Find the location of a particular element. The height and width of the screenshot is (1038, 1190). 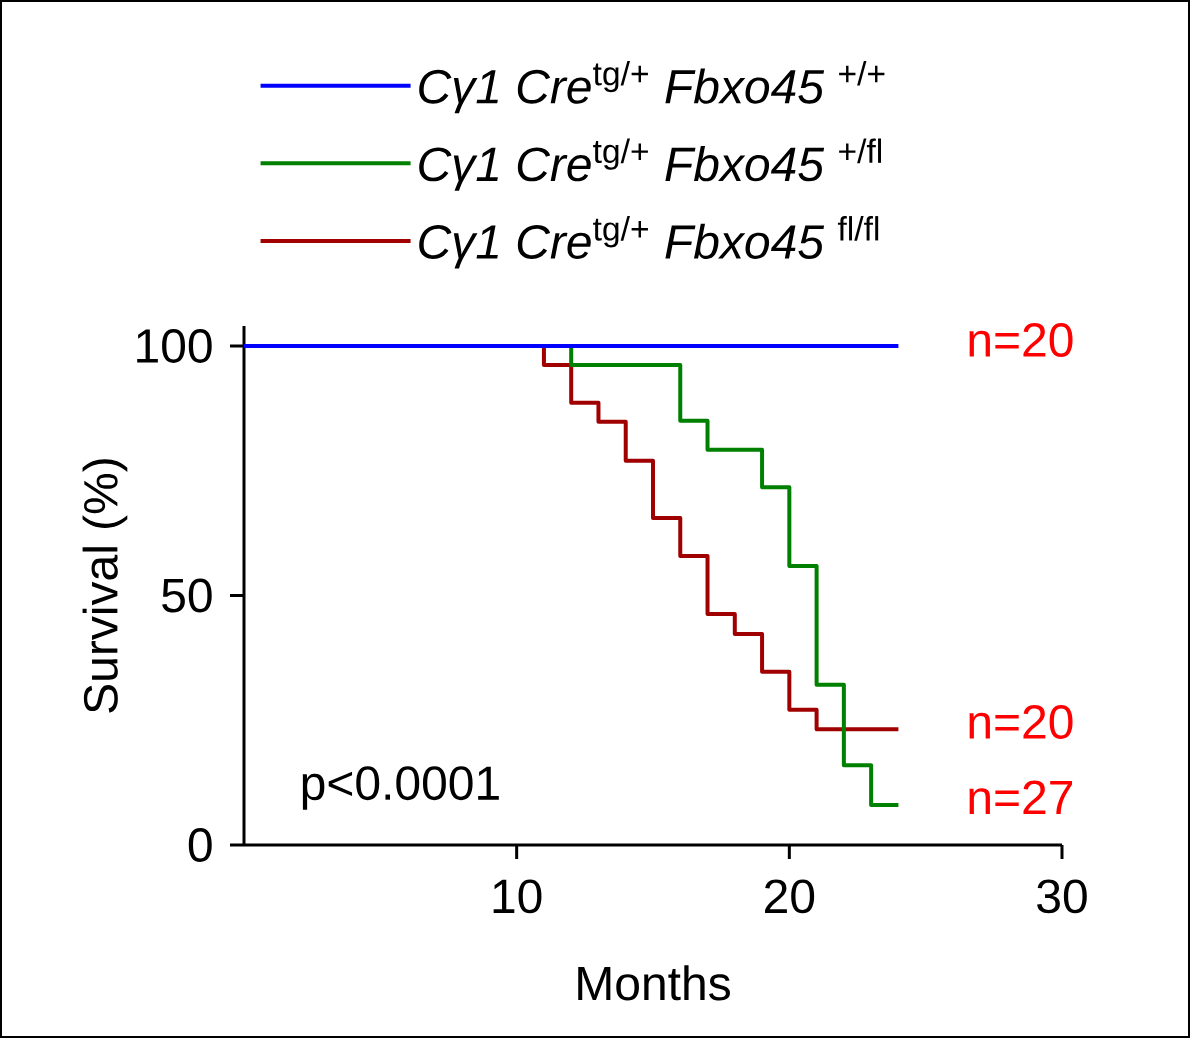

annotation: p<0.0001 is located at coordinates (400, 788).